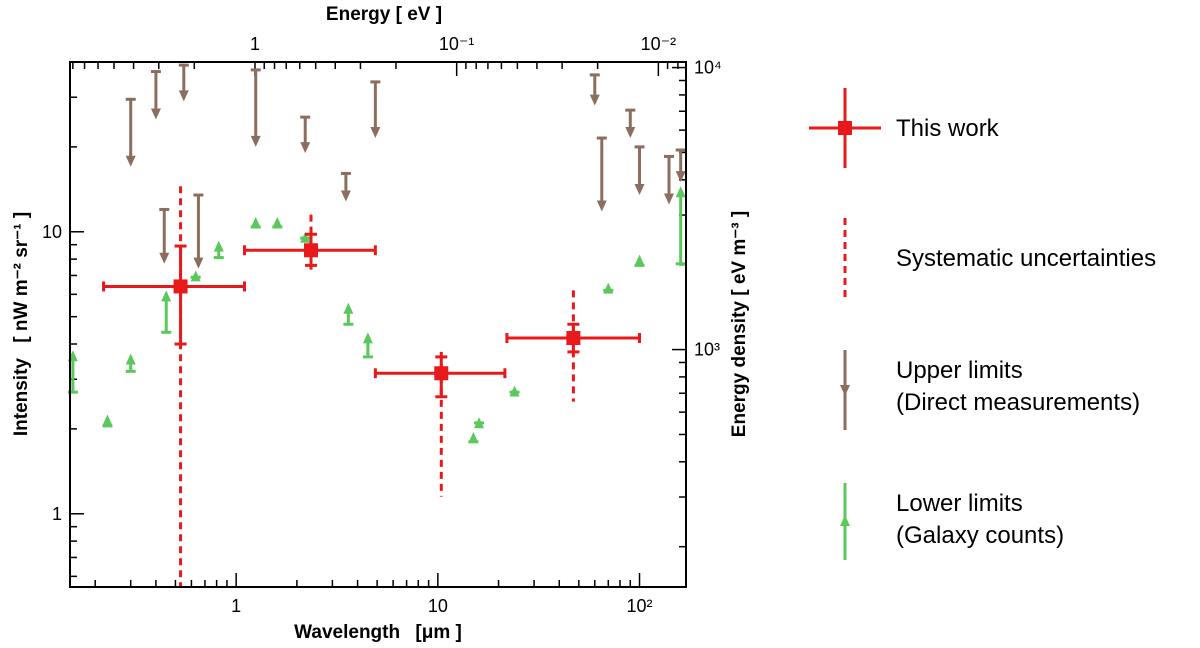 The height and width of the screenshot is (648, 1200). What do you see at coordinates (57, 514) in the screenshot?
I see `y-tick-label: 1` at bounding box center [57, 514].